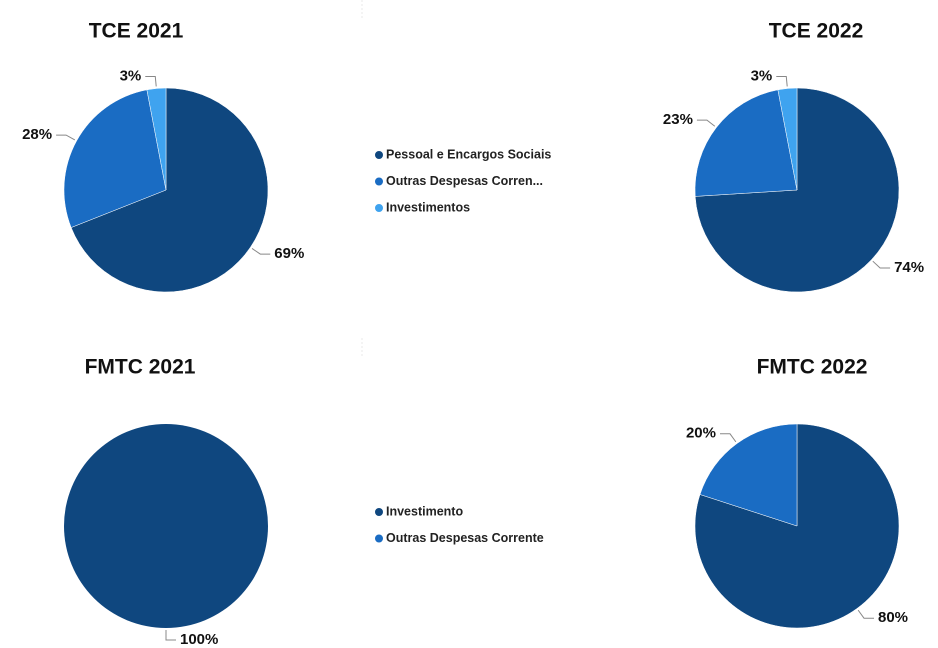 This screenshot has width=938, height=648. What do you see at coordinates (812, 367) in the screenshot?
I see `chart-title: FMTC 2022` at bounding box center [812, 367].